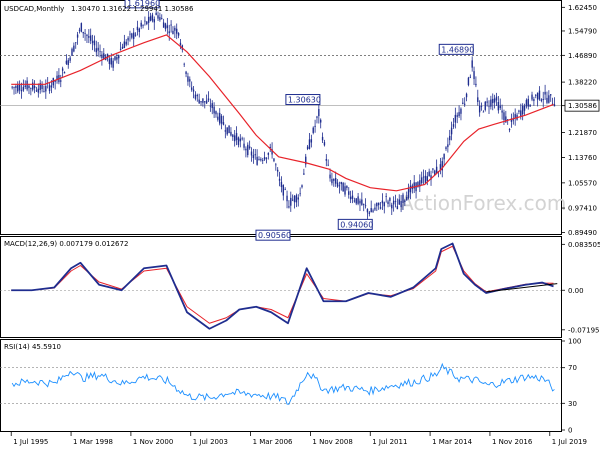  I want to click on x-tick-label: 1 Mar 2006, so click(273, 442).